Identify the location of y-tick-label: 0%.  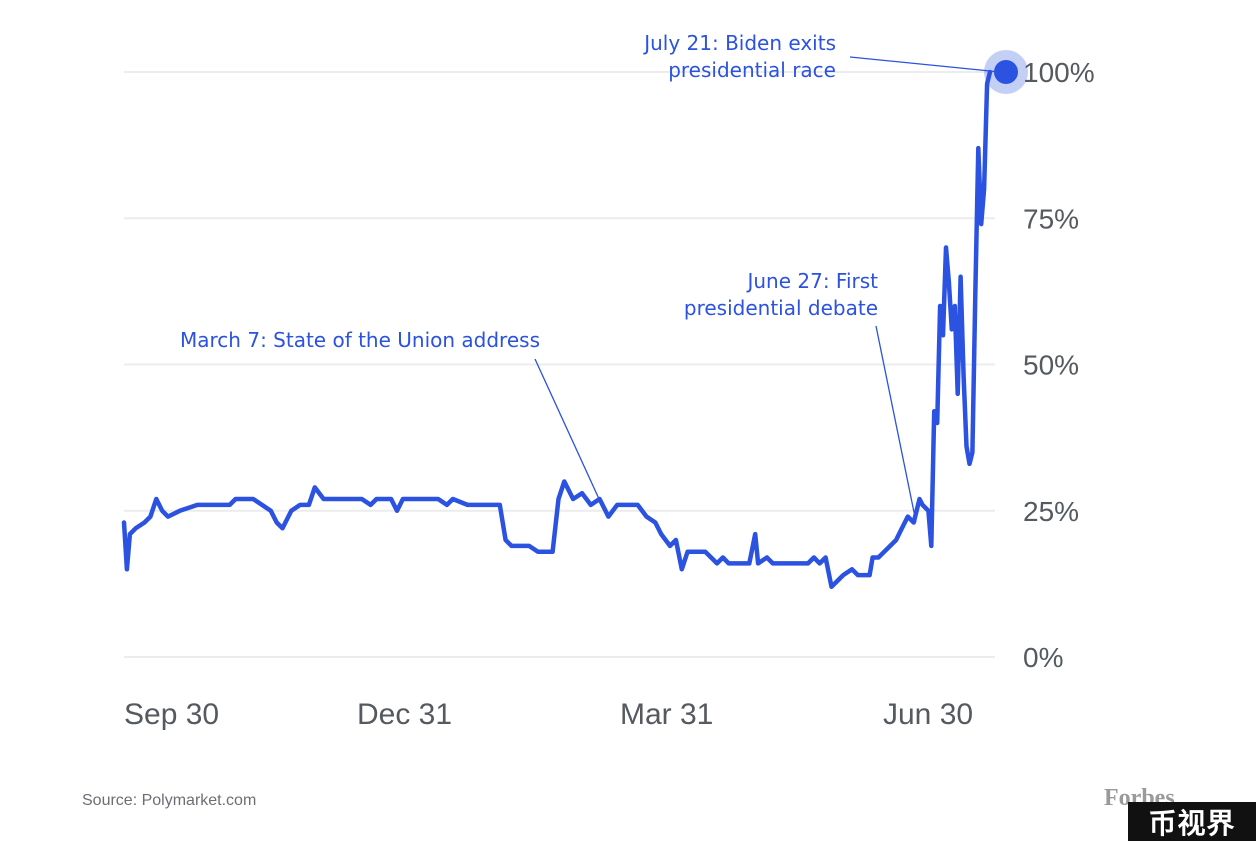
(1043, 657).